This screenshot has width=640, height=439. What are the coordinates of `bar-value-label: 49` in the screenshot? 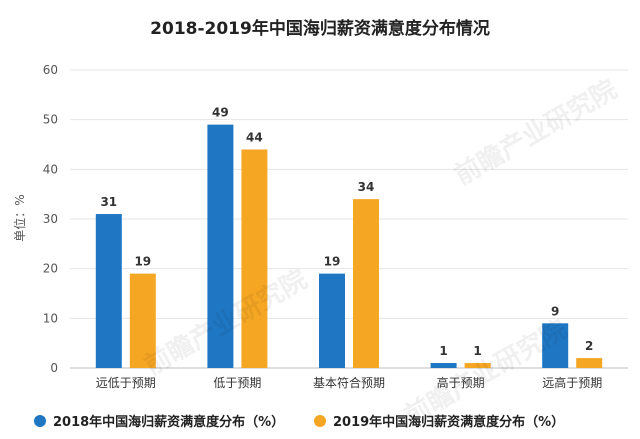 It's located at (220, 113).